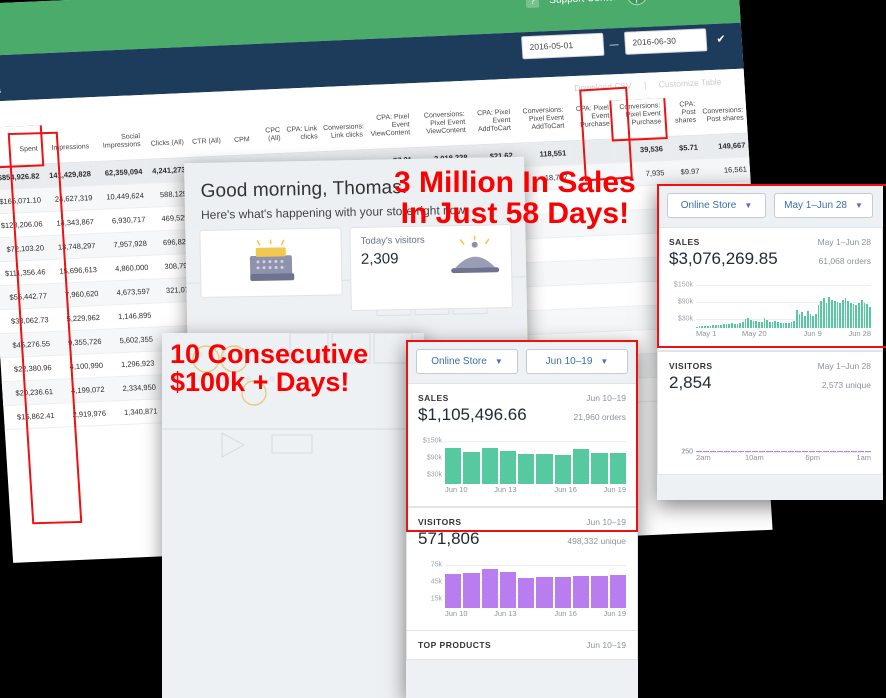 The image size is (886, 698). I want to click on plot-area, so click(535, 458).